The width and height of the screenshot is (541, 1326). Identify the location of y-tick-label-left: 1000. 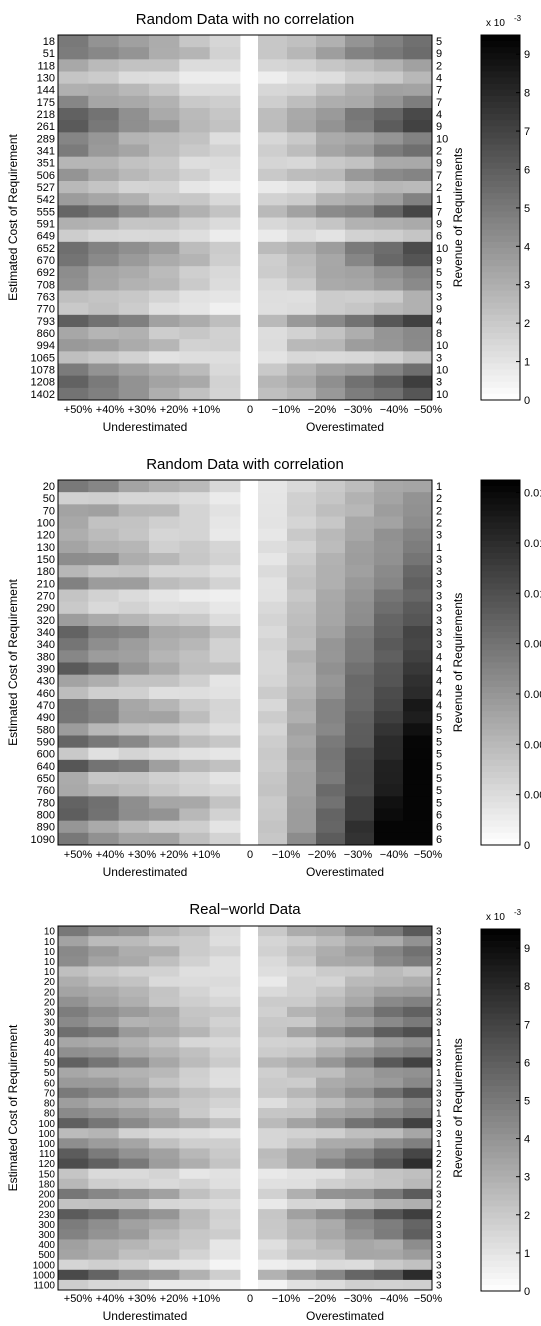
(44, 1275).